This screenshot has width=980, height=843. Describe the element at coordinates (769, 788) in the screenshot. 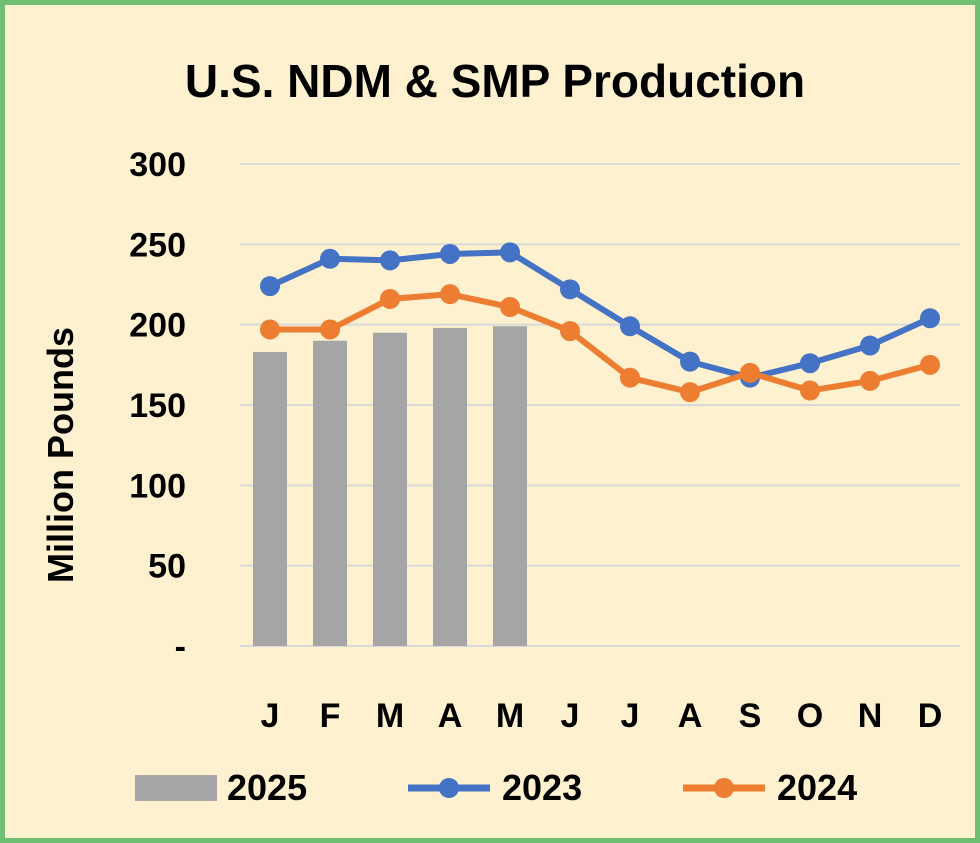

I see `legend-item-2024: 2024` at that location.